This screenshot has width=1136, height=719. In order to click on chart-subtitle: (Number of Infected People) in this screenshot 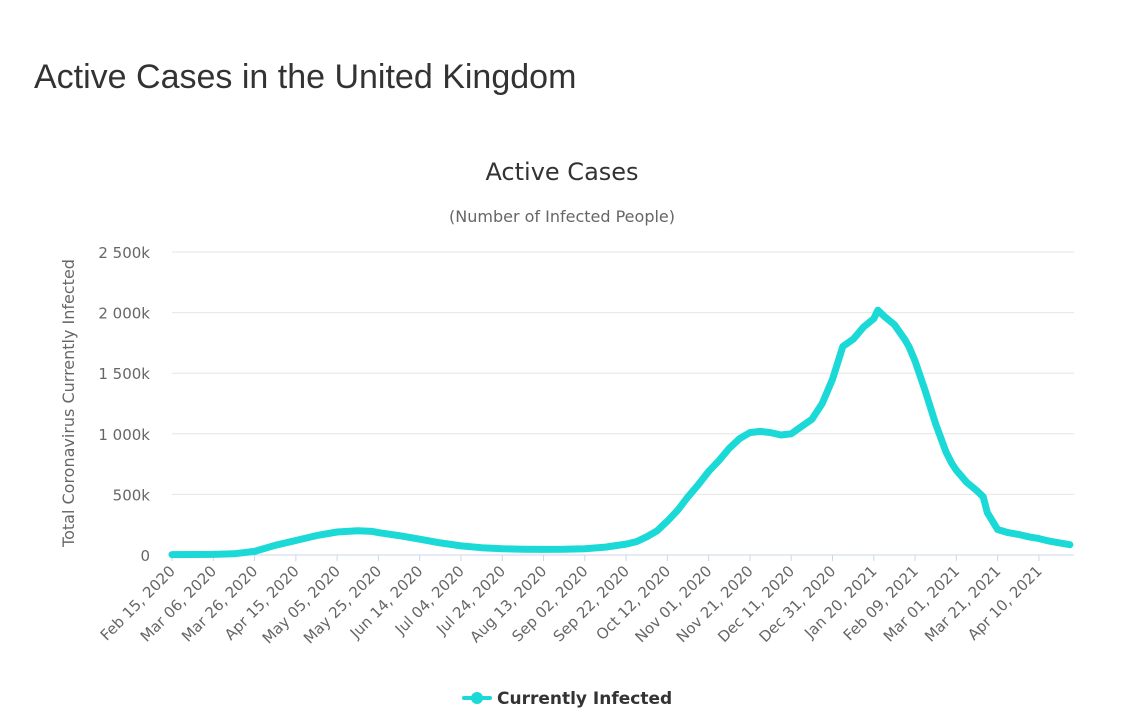, I will do `click(562, 216)`.